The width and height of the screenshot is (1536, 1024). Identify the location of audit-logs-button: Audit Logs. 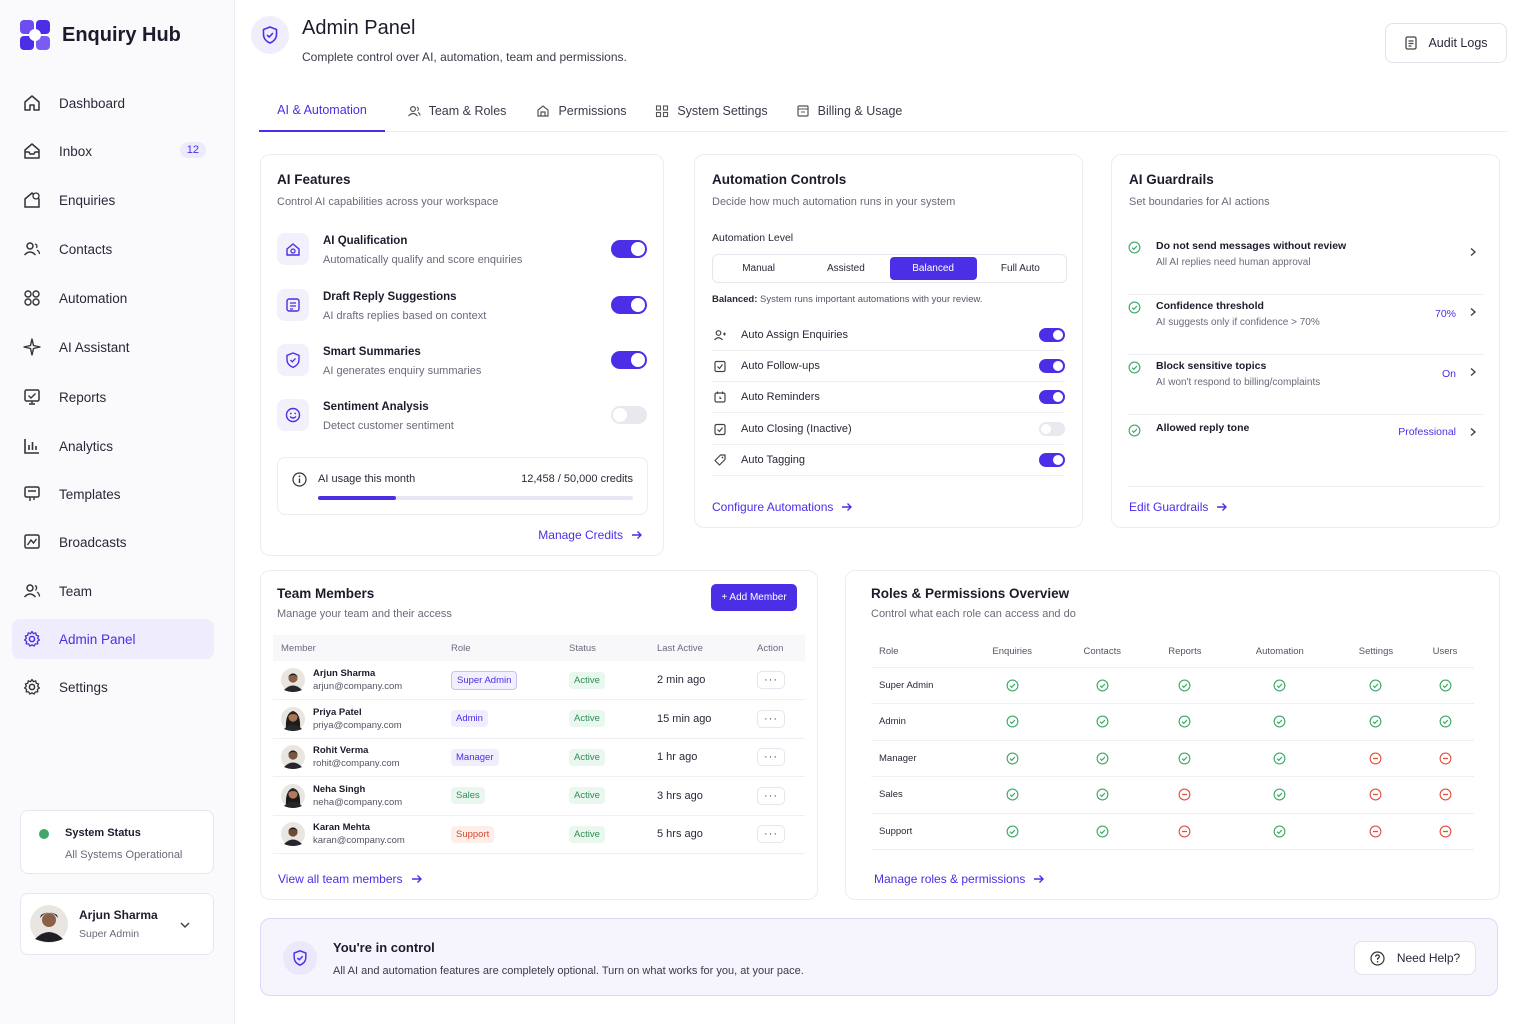
(1446, 43).